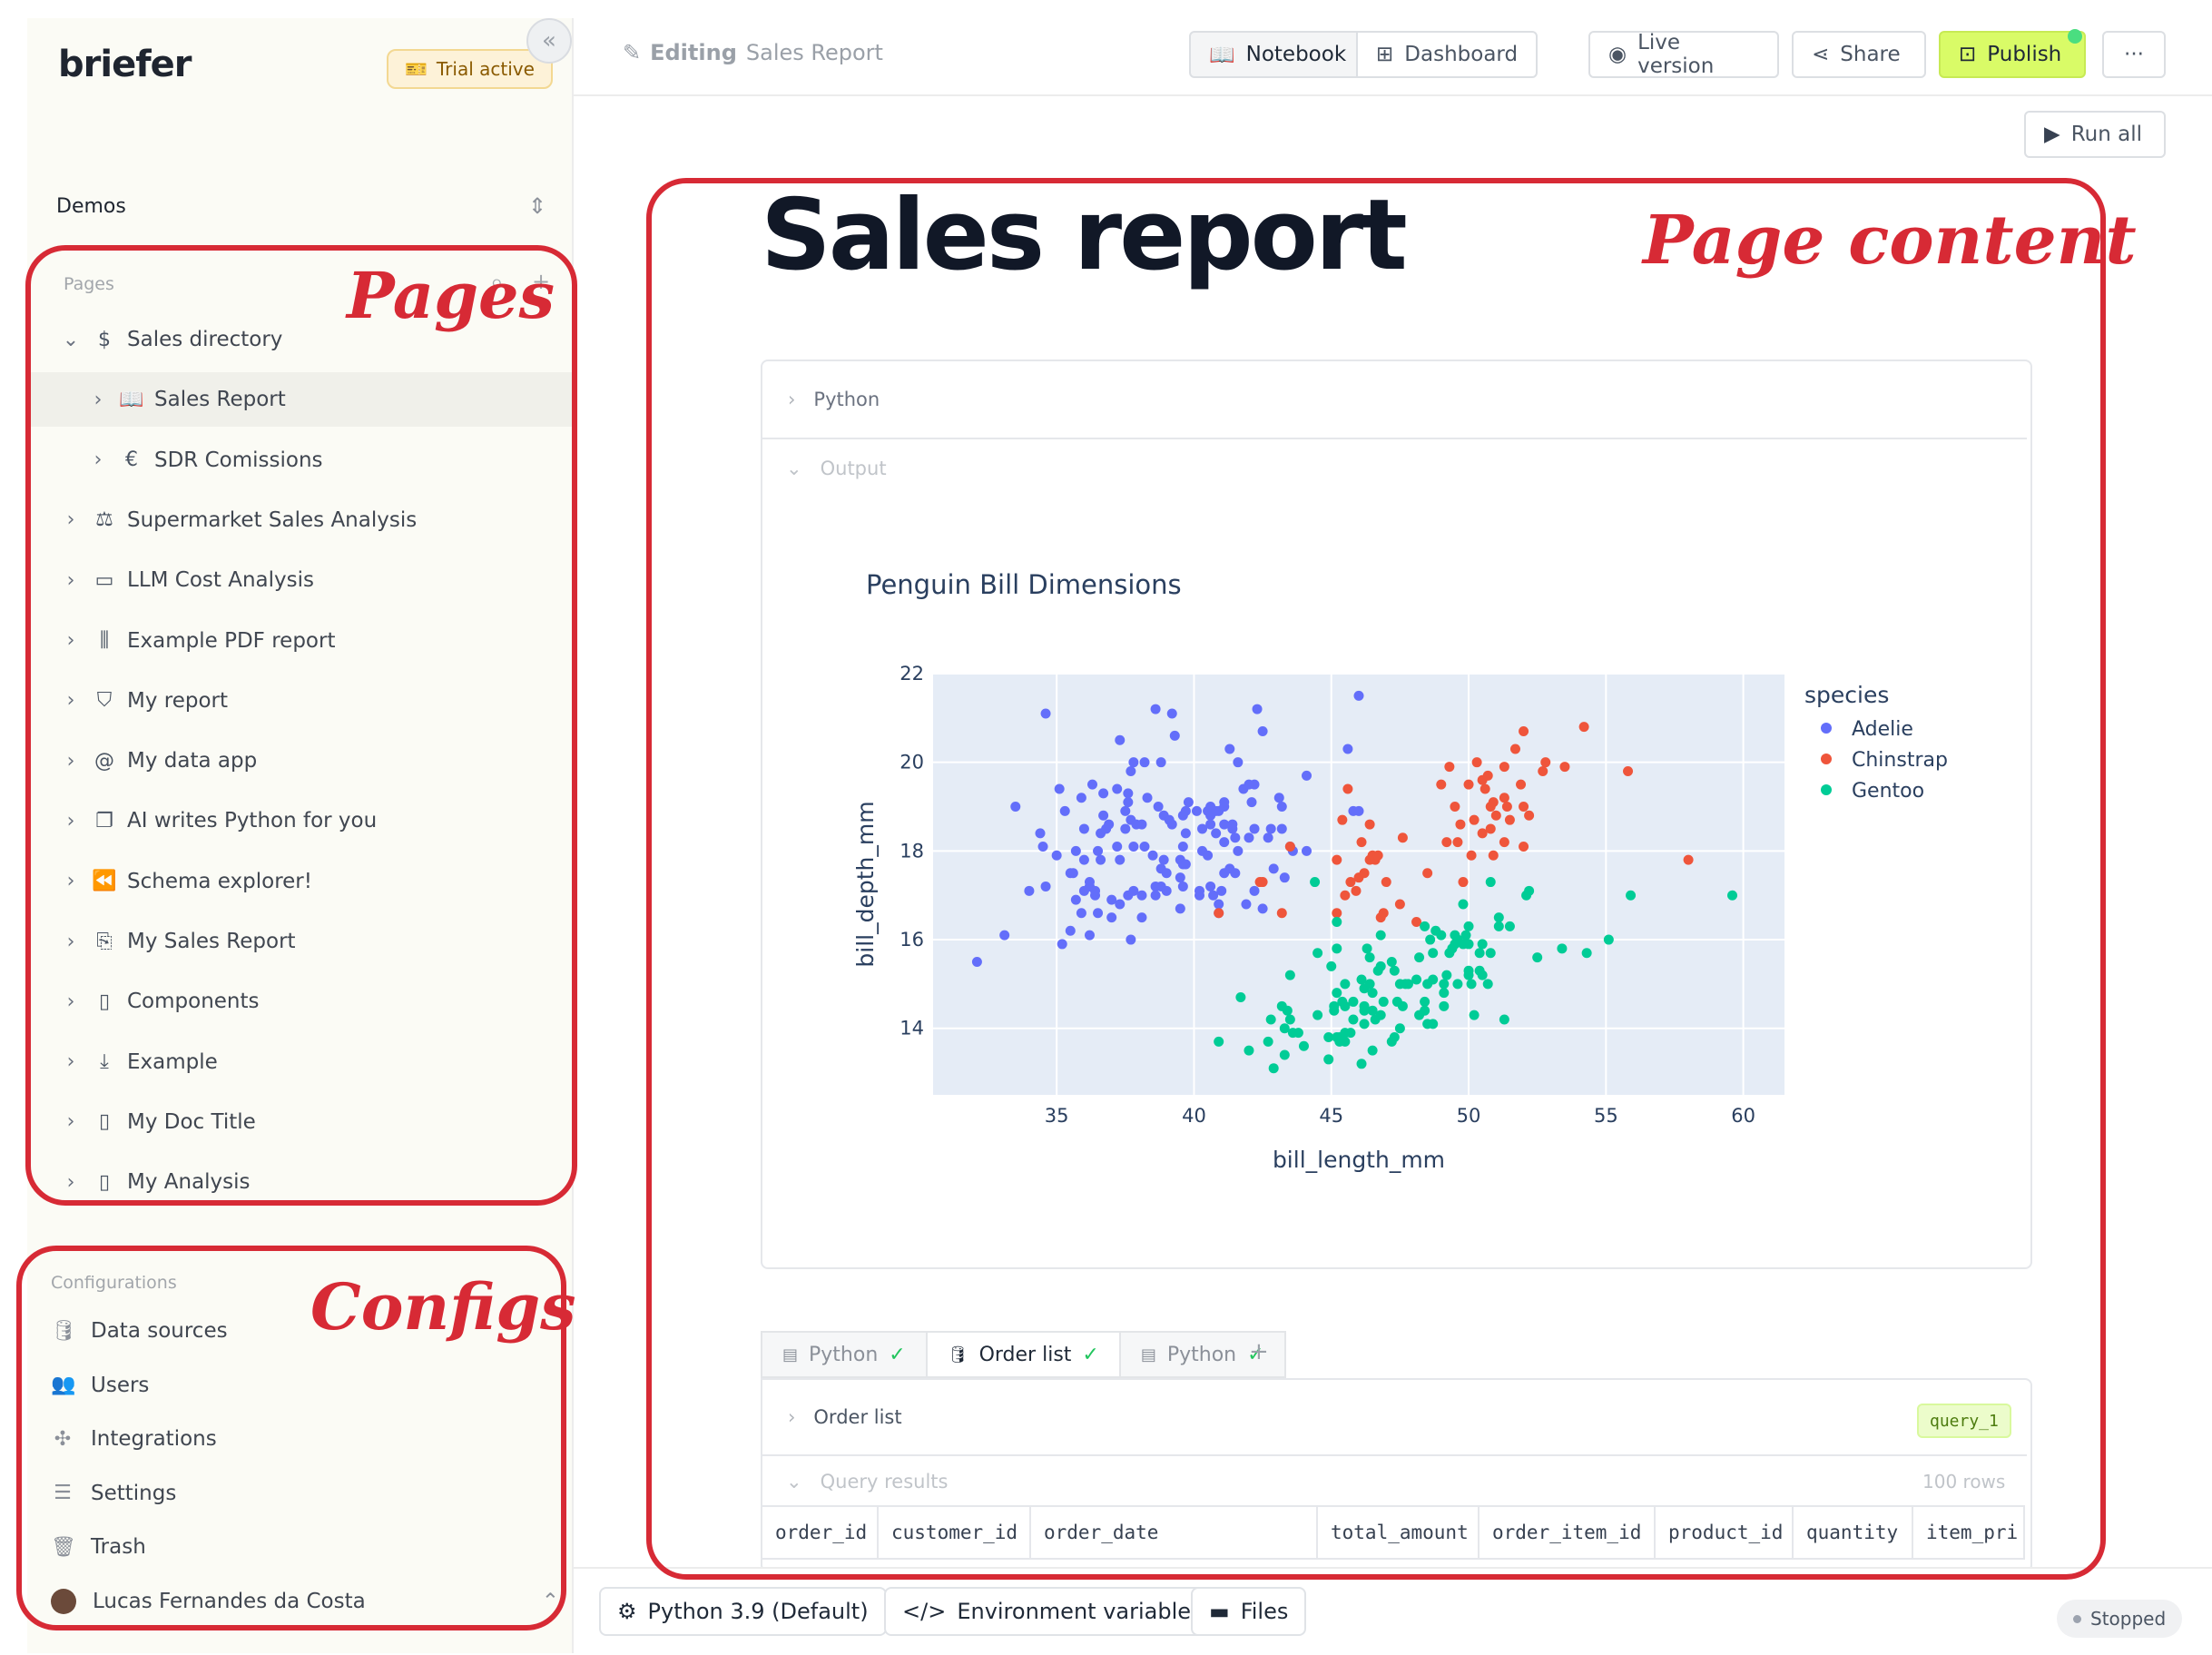 Image resolution: width=2212 pixels, height=1655 pixels. Describe the element at coordinates (299, 701) in the screenshot. I see `sidebar-page-item: › ⛉ My report` at that location.